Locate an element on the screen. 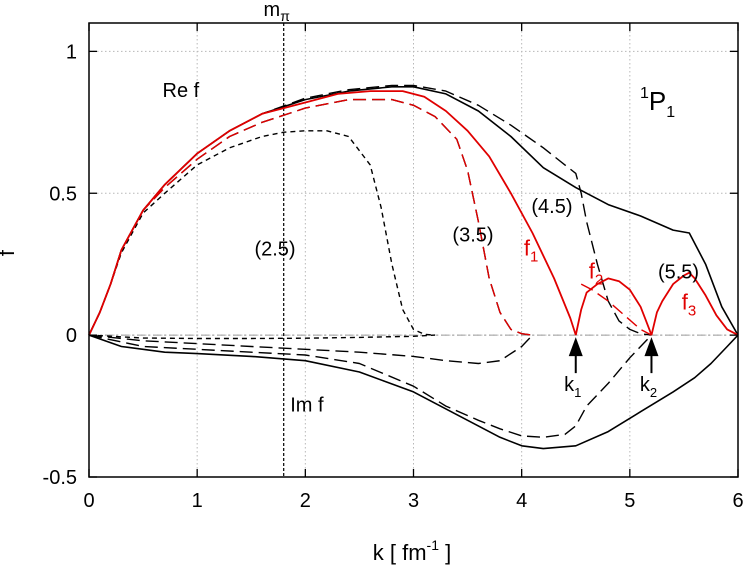 The image size is (747, 567). series-4-line is located at coordinates (370, 386).